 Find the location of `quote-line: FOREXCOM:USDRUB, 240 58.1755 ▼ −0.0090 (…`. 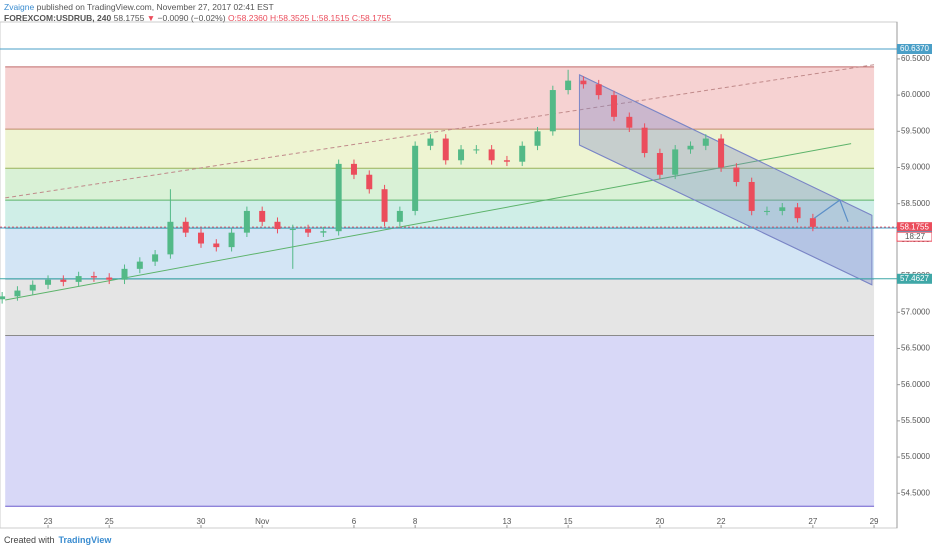

quote-line: FOREXCOM:USDRUB, 240 58.1755 ▼ −0.0090 (… is located at coordinates (197, 18).